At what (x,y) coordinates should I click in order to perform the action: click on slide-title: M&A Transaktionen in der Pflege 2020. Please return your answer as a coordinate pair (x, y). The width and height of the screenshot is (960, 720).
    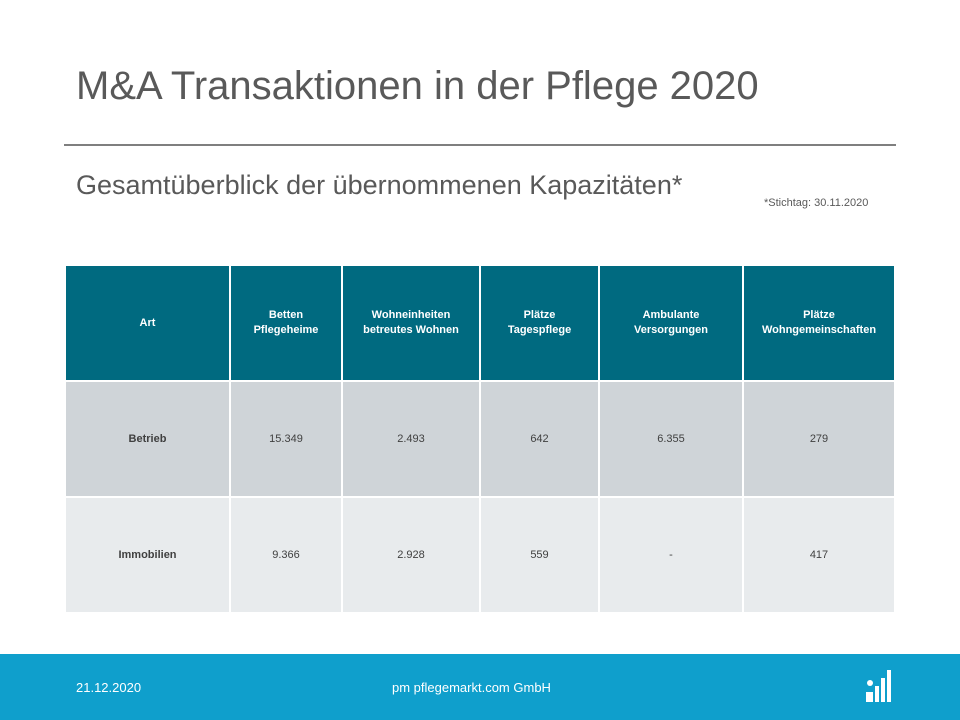
    Looking at the image, I should click on (417, 86).